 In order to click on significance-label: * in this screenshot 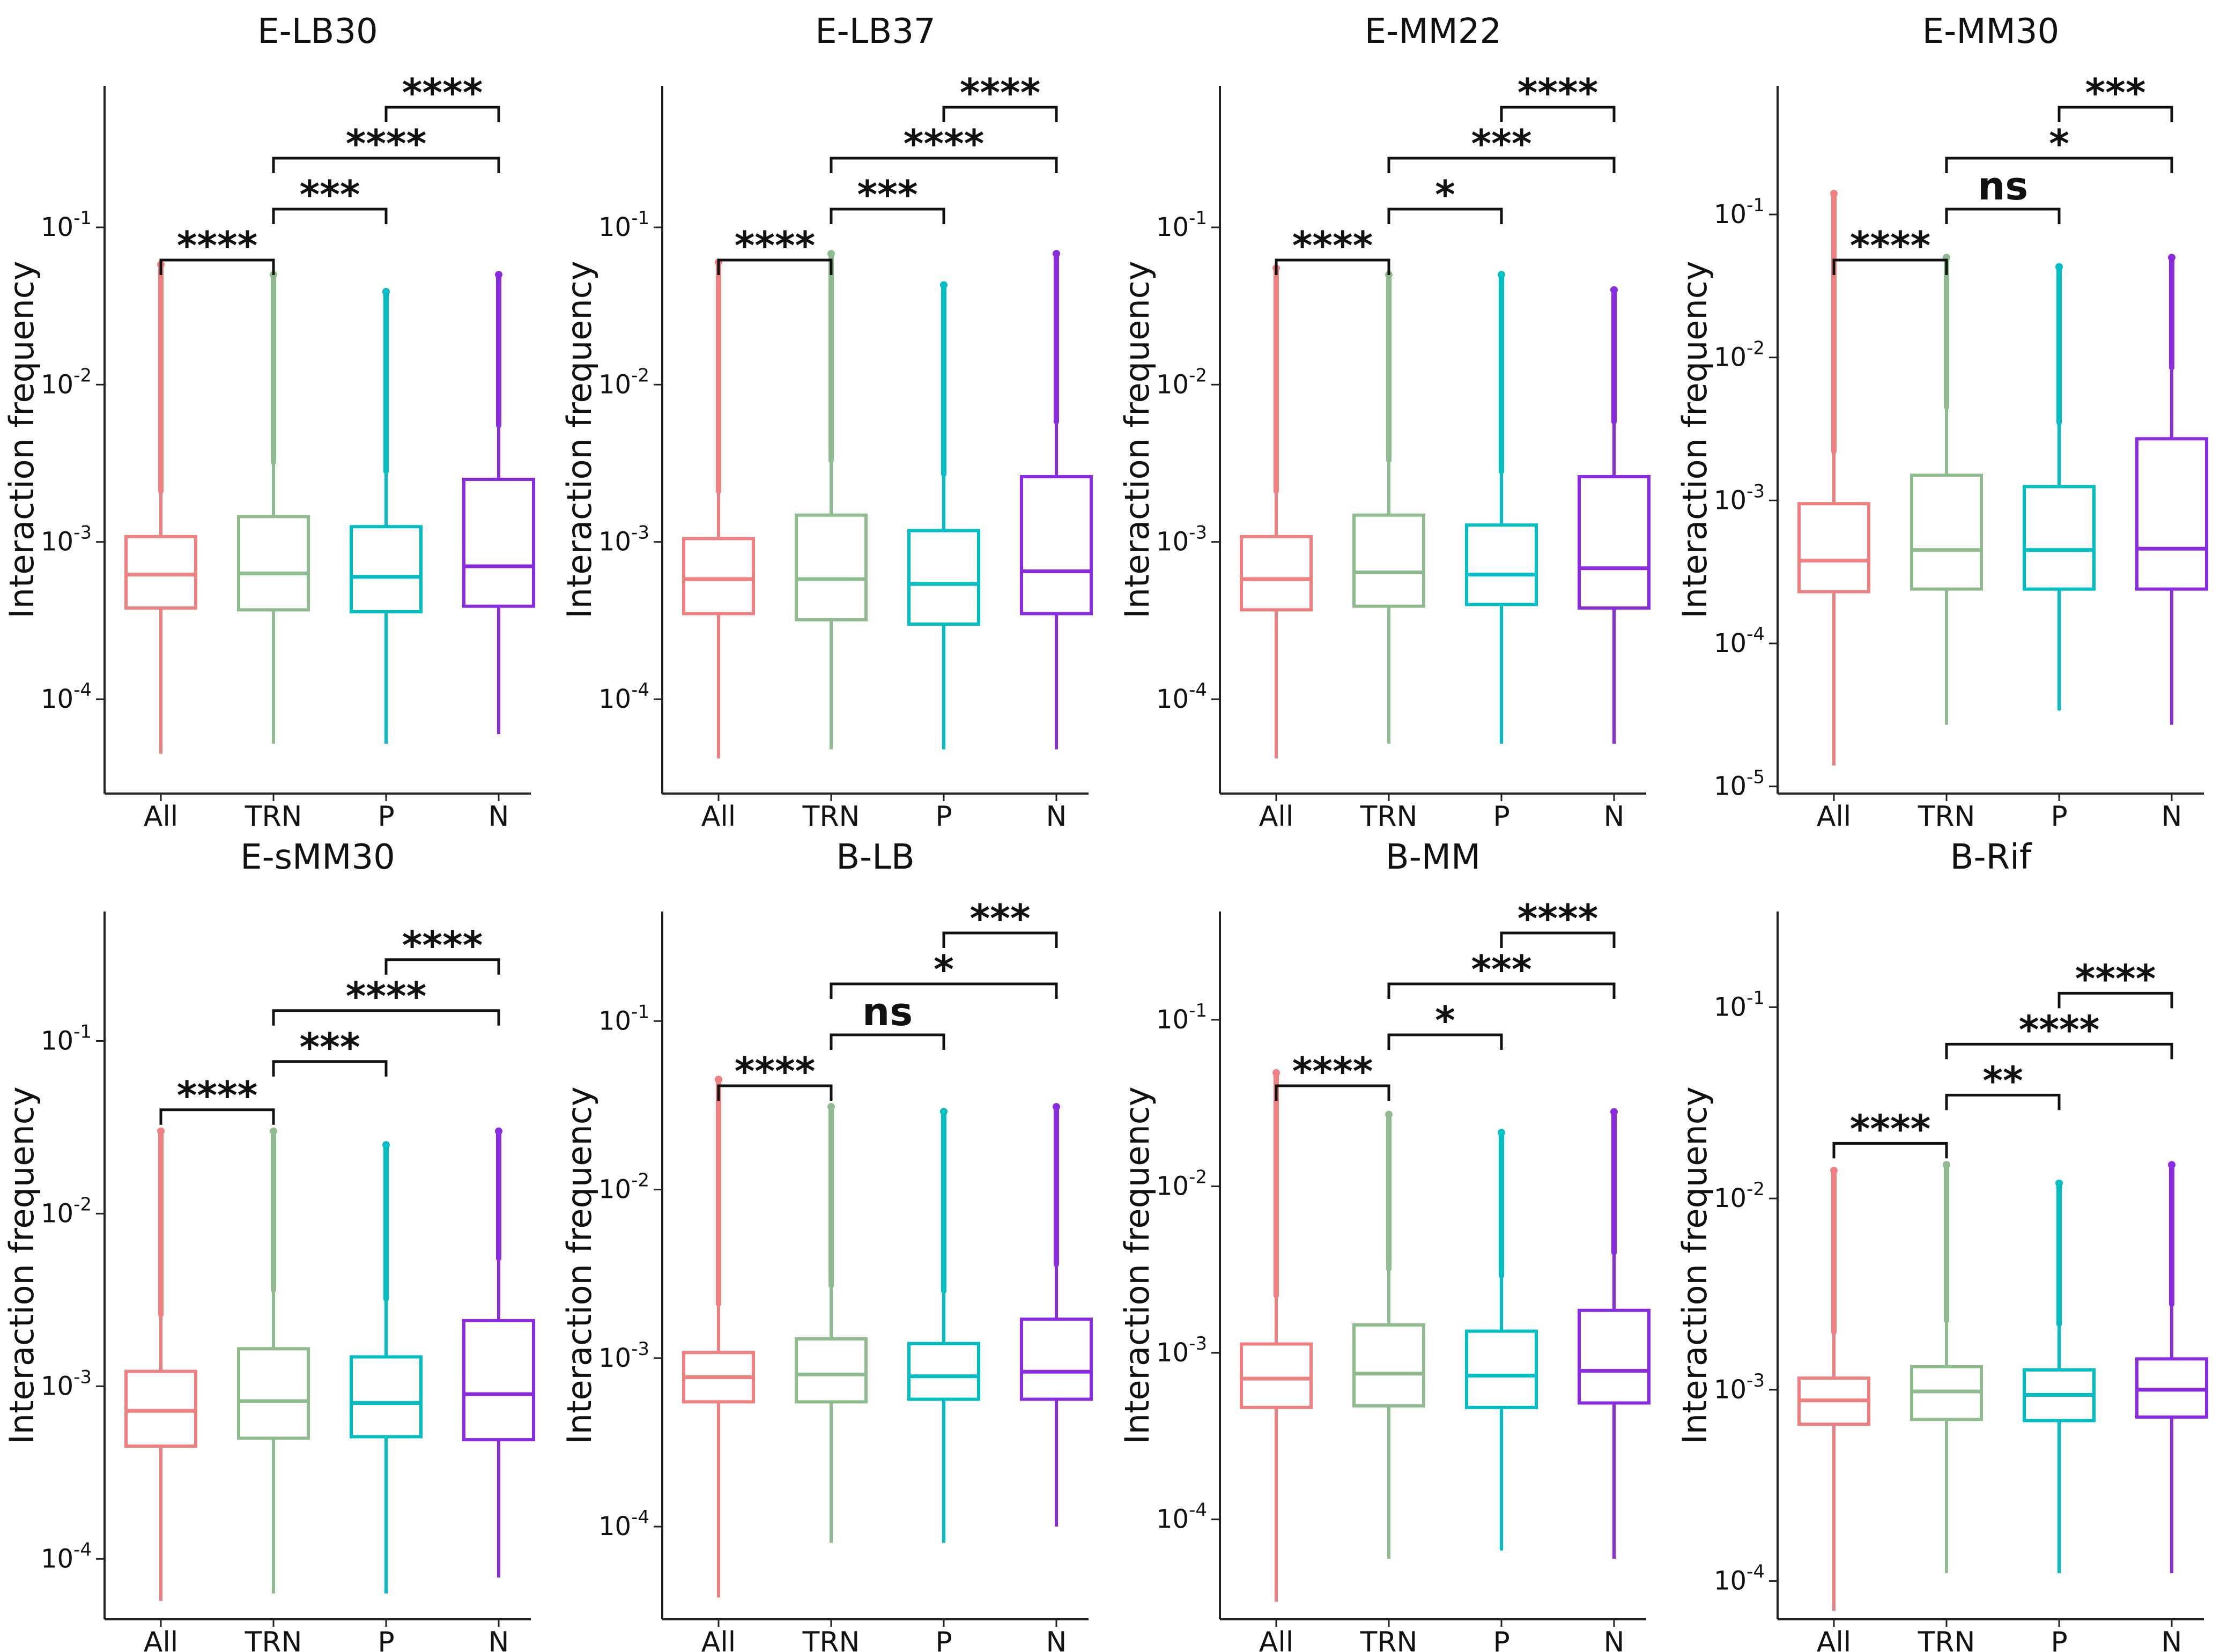, I will do `click(1445, 1020)`.